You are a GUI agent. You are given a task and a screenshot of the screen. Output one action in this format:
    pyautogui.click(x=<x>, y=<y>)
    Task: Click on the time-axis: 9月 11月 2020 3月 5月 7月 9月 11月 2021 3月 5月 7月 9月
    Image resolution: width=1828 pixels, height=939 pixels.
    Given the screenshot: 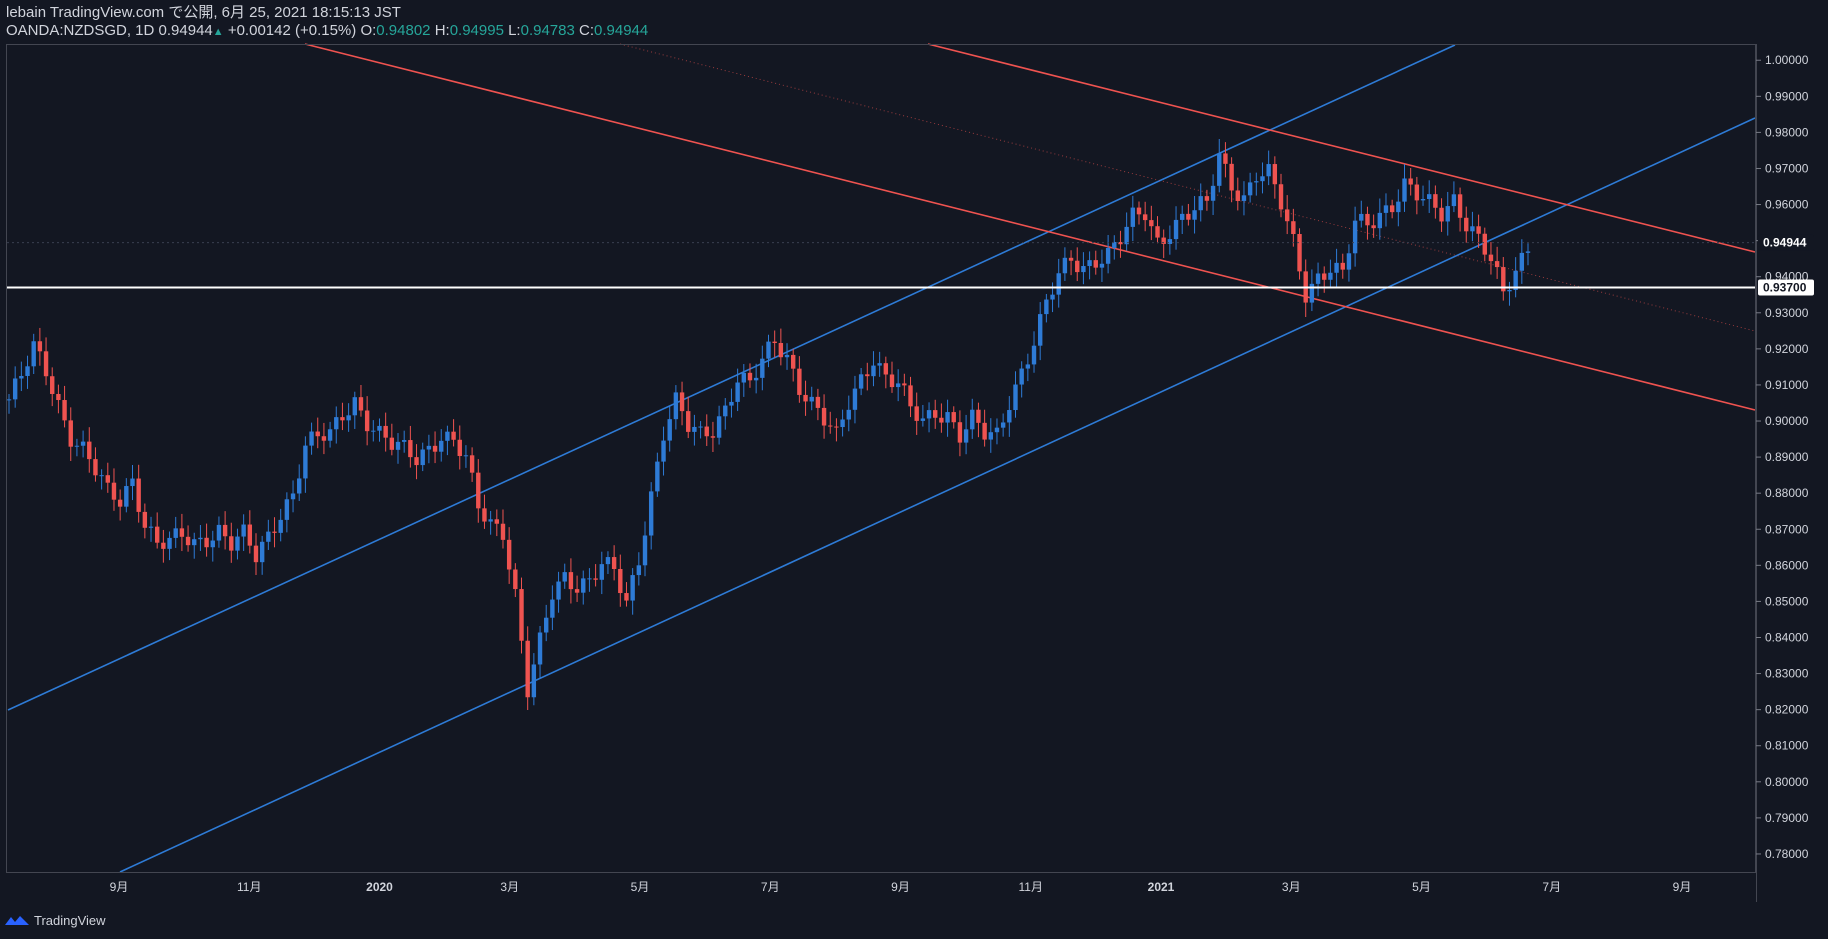 What is the action you would take?
    pyautogui.click(x=901, y=887)
    